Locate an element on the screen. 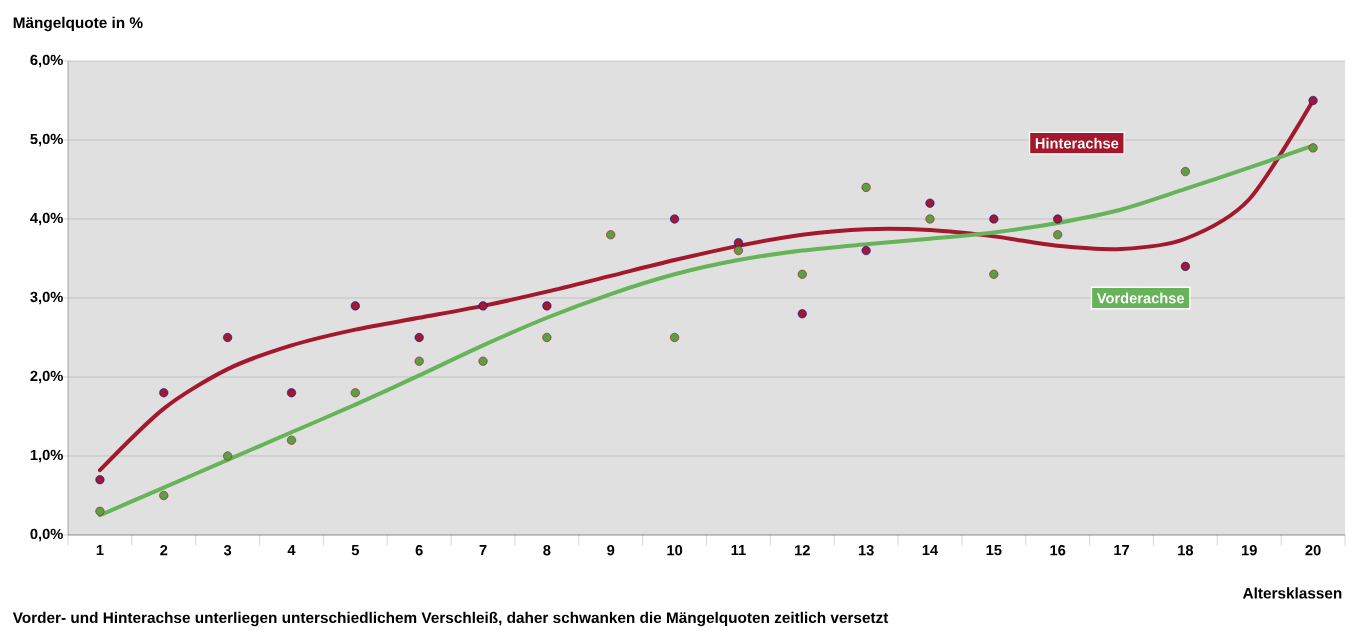  x-tick-label: 14 is located at coordinates (930, 550).